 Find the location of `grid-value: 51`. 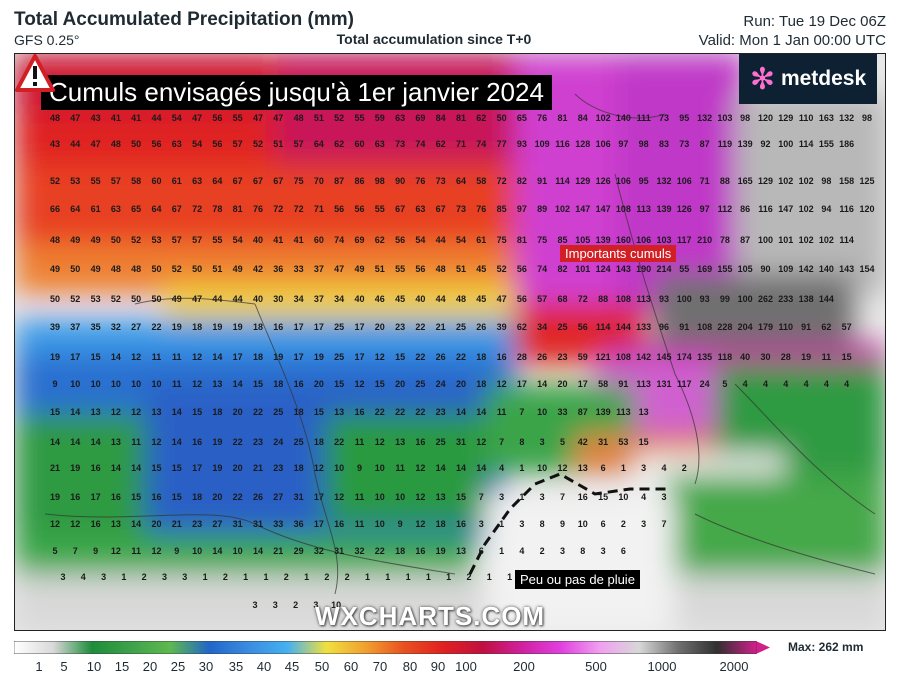

grid-value: 51 is located at coordinates (379, 269).